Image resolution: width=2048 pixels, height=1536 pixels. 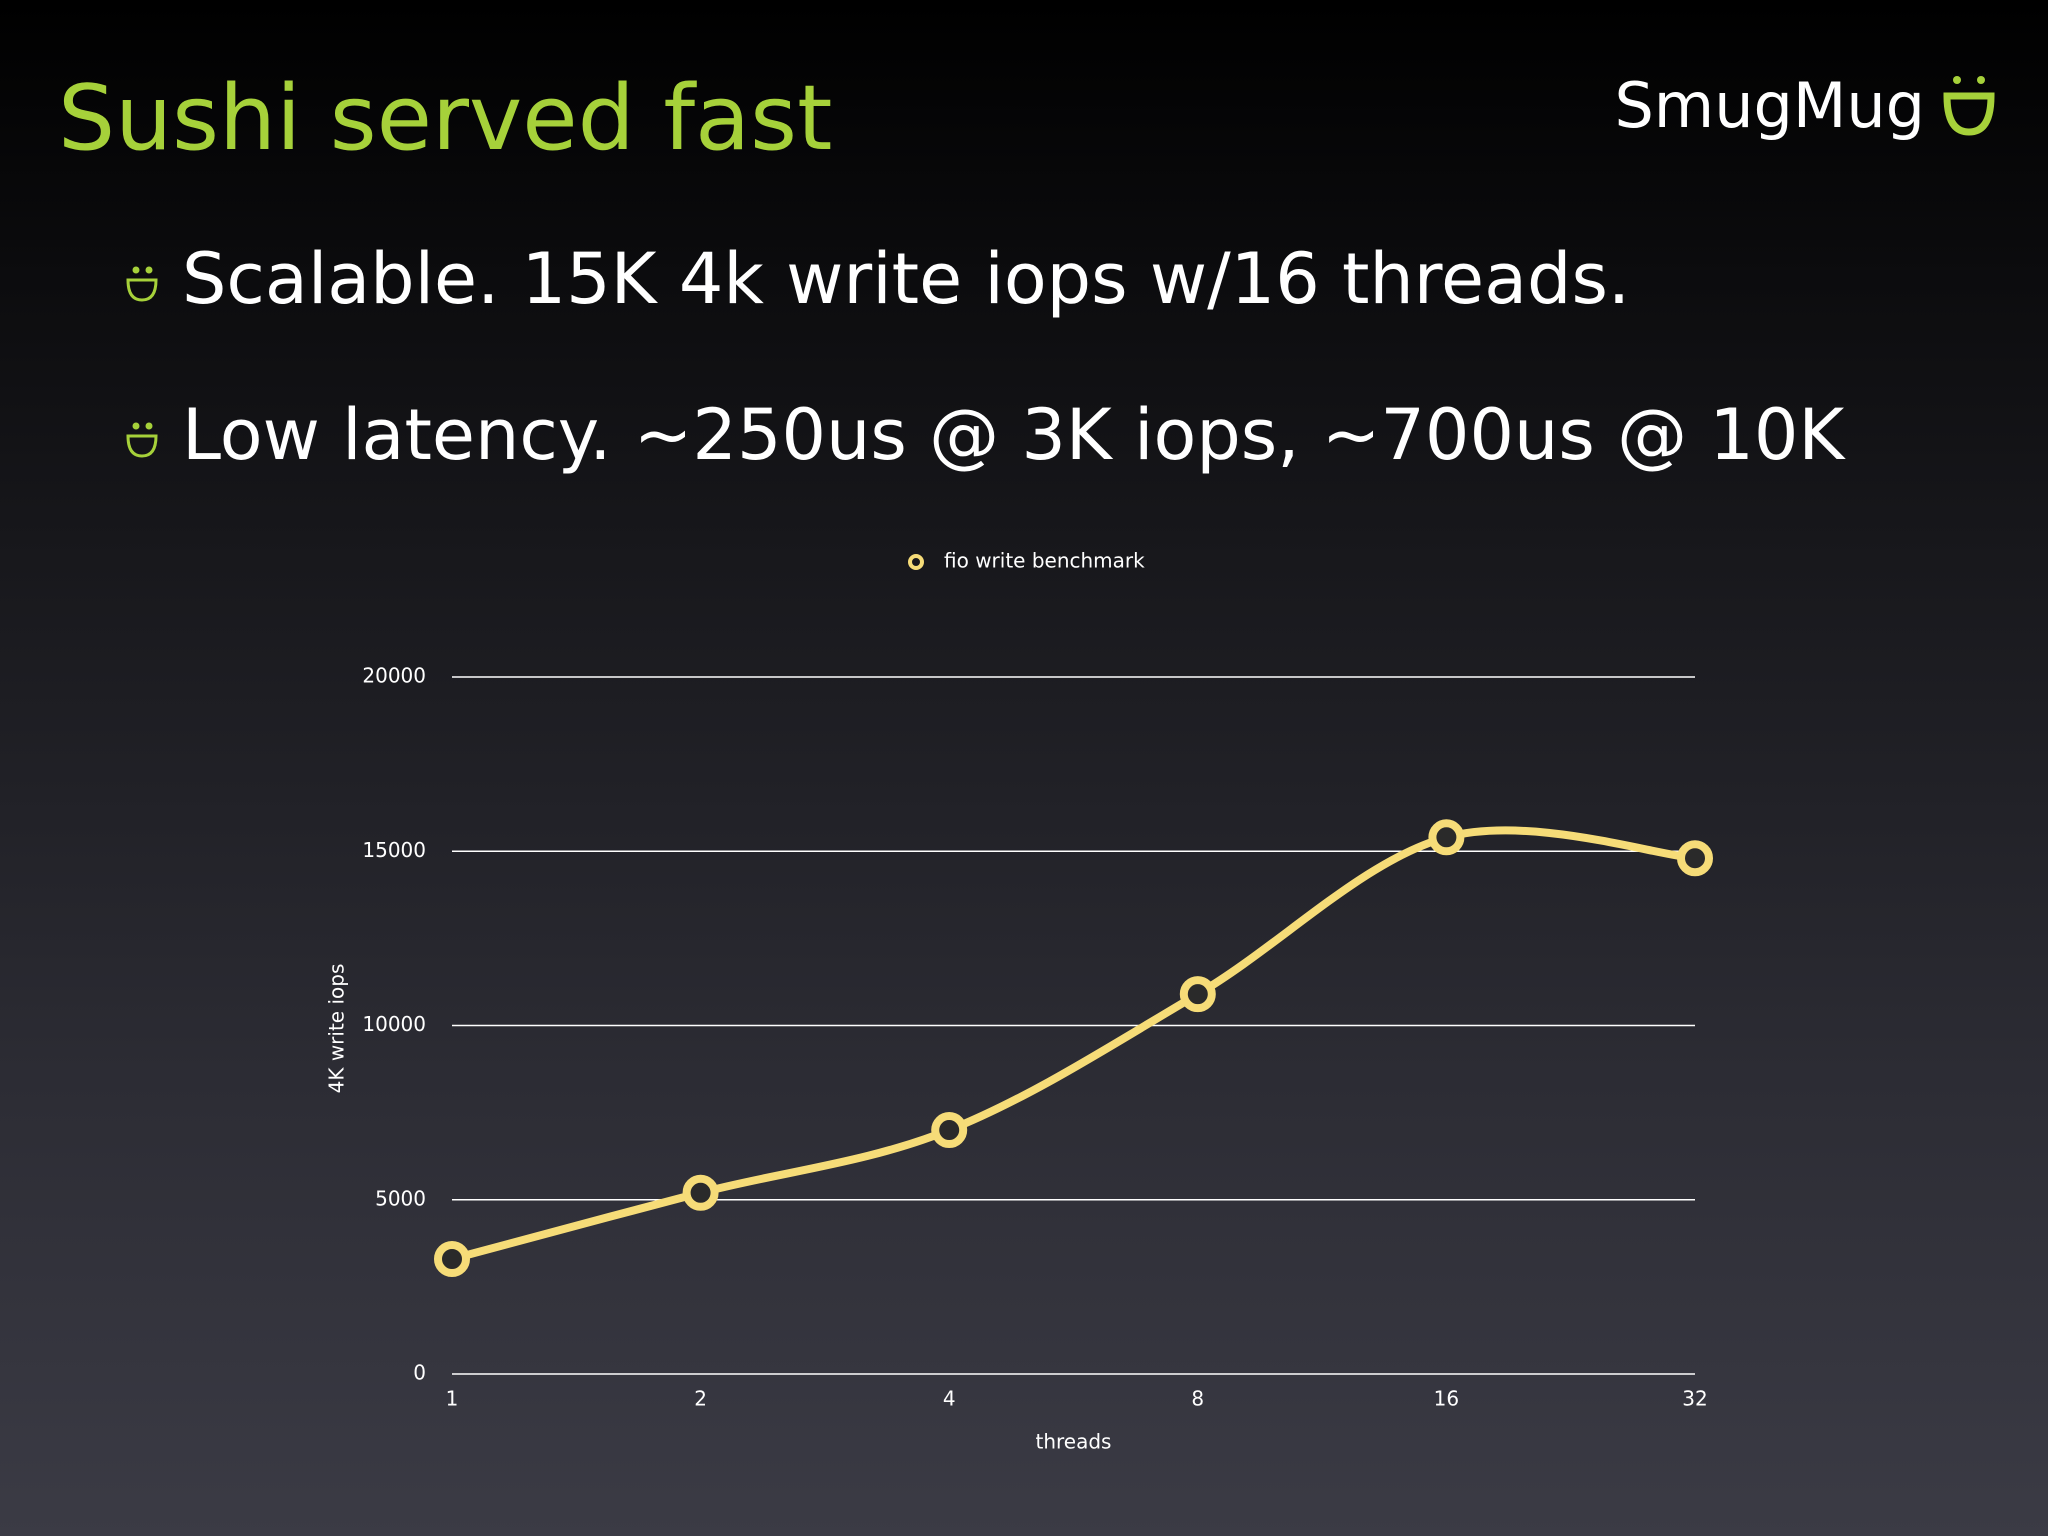 I want to click on x-tick-label: 32, so click(x=1694, y=1399).